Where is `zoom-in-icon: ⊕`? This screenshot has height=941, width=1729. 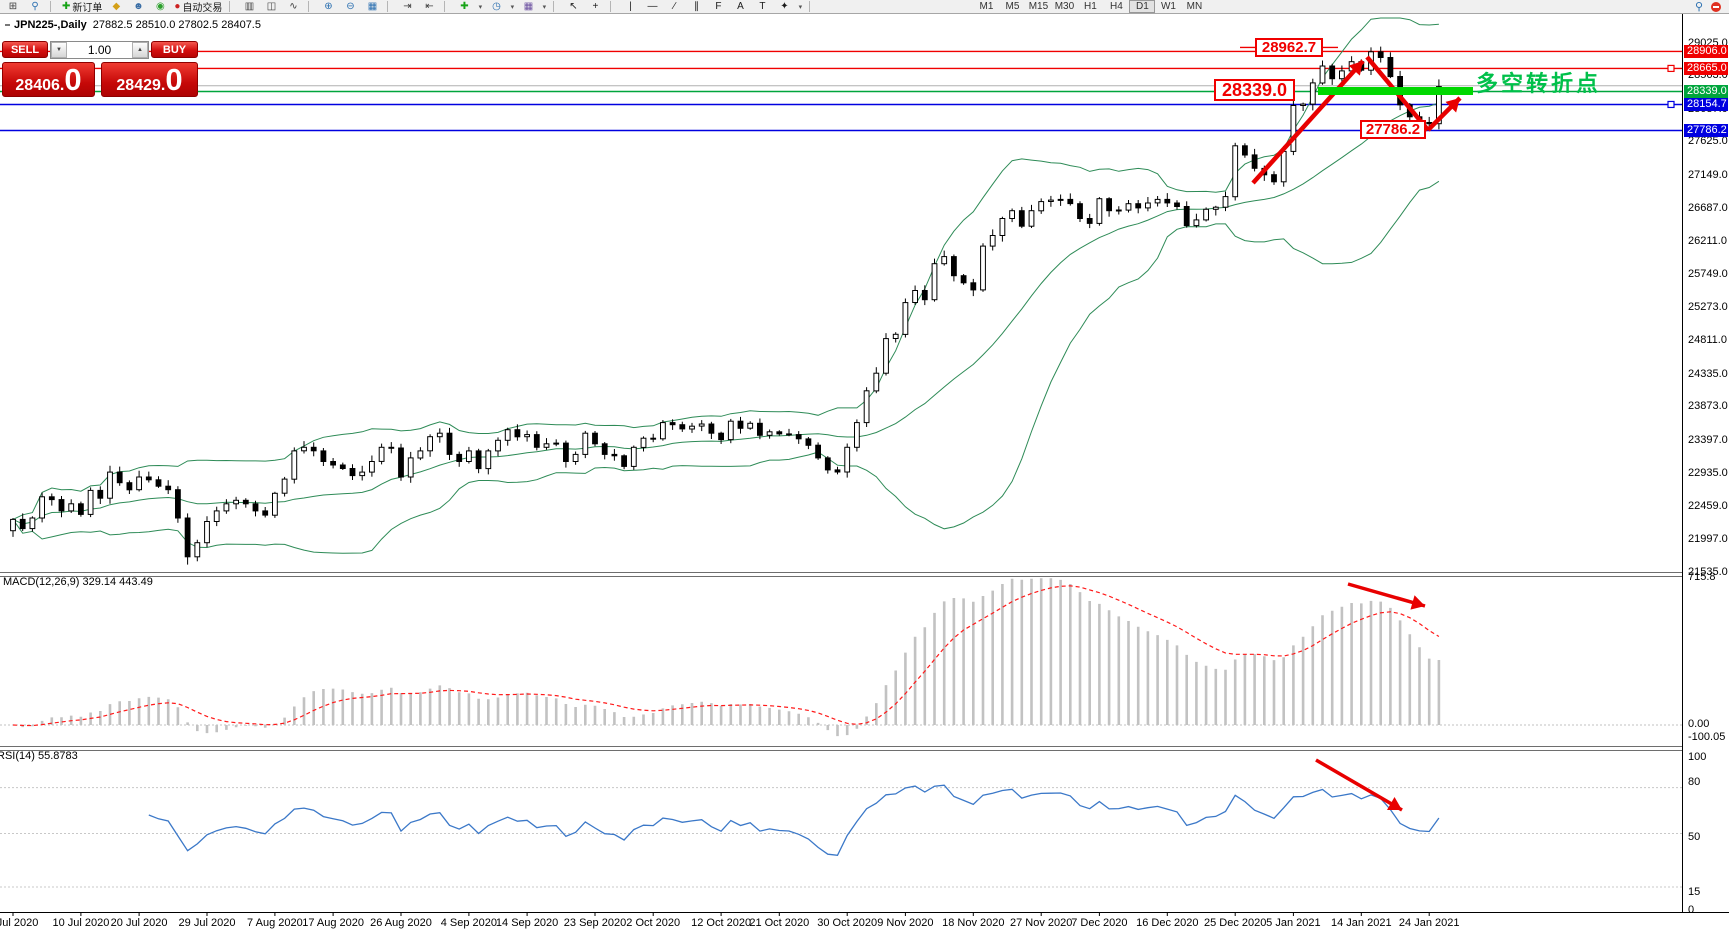 zoom-in-icon: ⊕ is located at coordinates (328, 6).